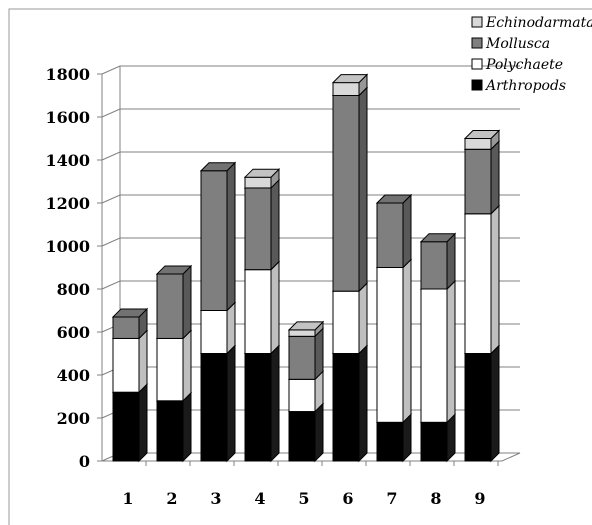 This screenshot has width=592, height=525. Describe the element at coordinates (275, 403) in the screenshot. I see `bar-arthropods-4-side` at that location.